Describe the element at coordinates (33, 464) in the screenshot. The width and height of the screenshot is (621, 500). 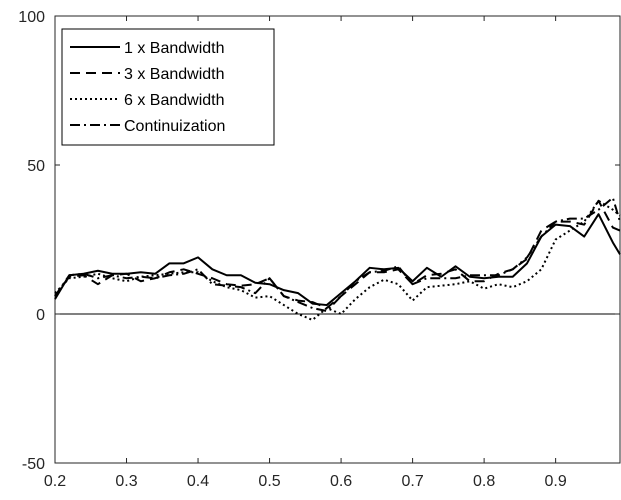
I see `y-tick-label: -50` at that location.